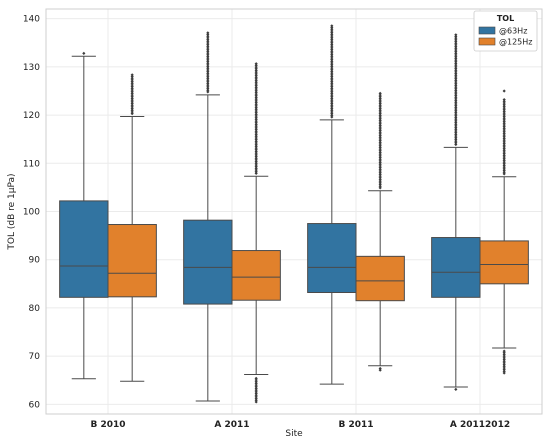 This screenshot has width=550, height=447. I want to click on y-tick-label: 90, so click(35, 261).